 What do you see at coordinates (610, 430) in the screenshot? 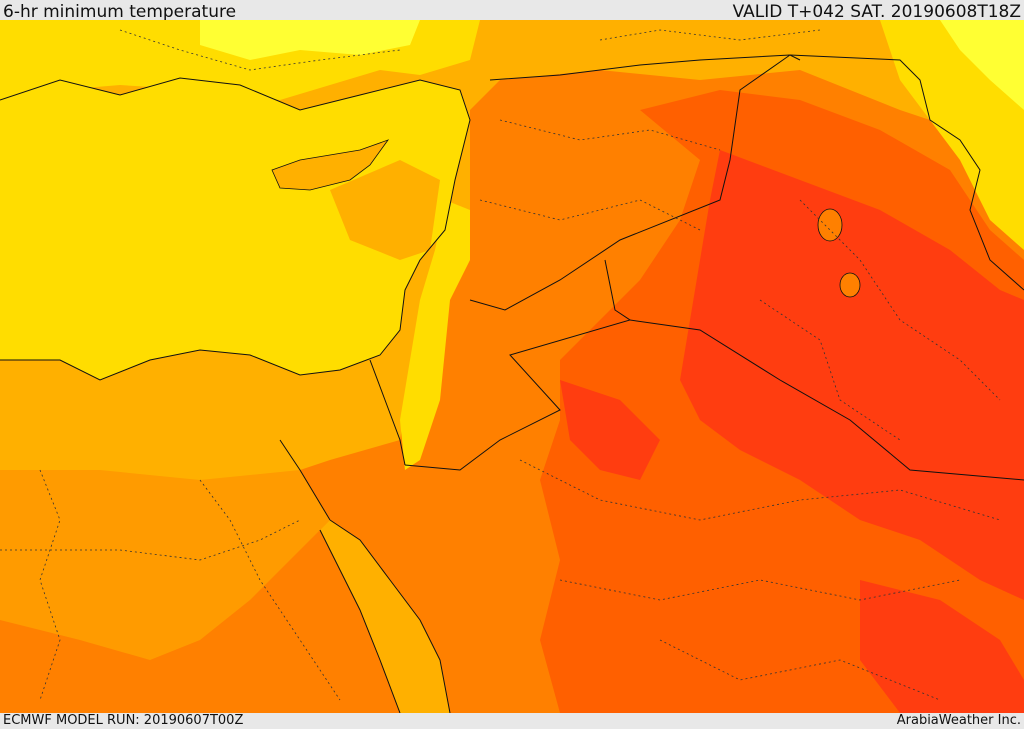
I see `red-patch-west` at bounding box center [610, 430].